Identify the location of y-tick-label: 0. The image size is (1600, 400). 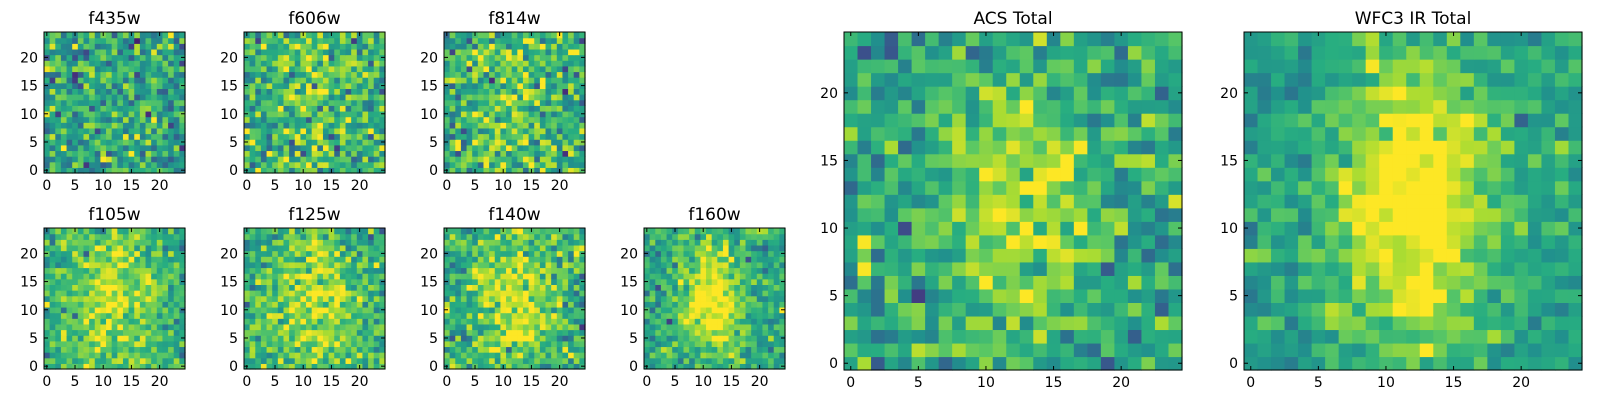
(633, 367).